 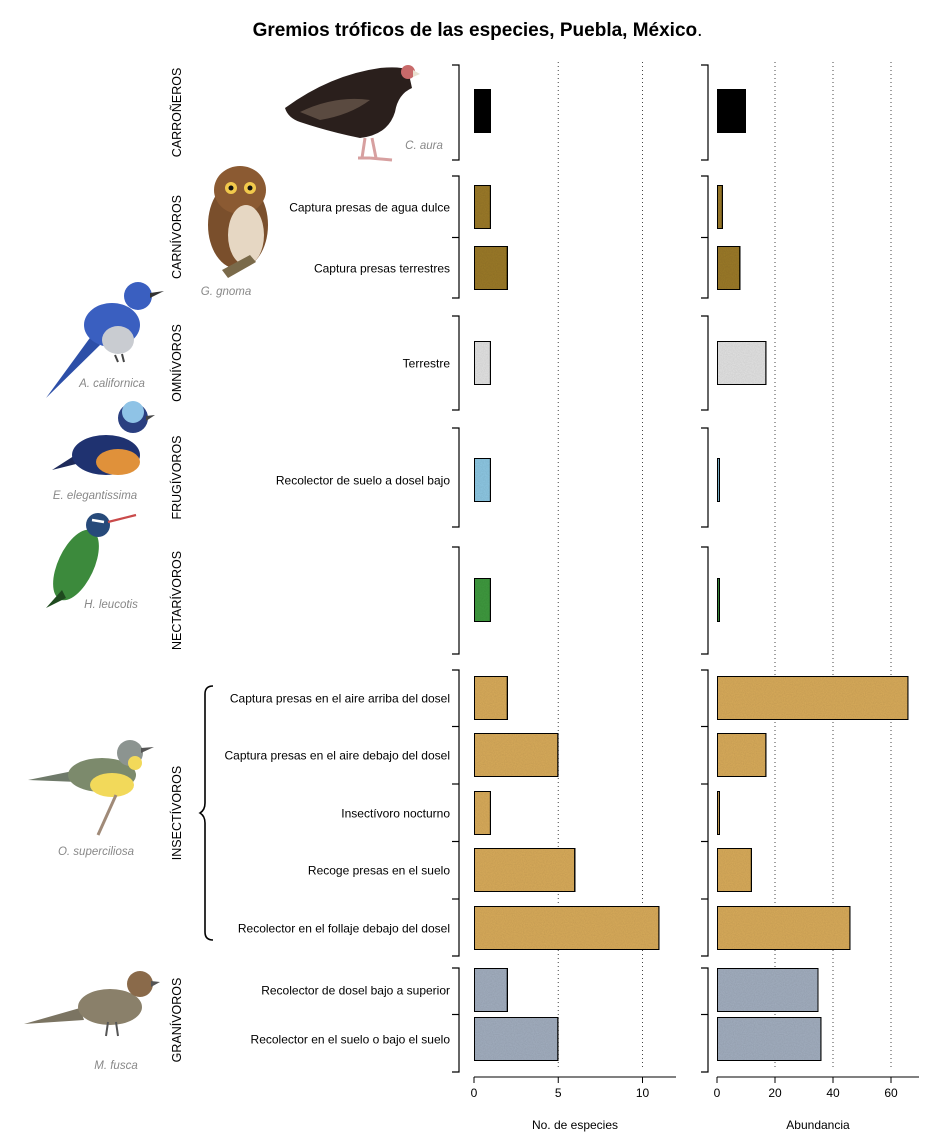 What do you see at coordinates (91, 560) in the screenshot?
I see `hummingbird-icon` at bounding box center [91, 560].